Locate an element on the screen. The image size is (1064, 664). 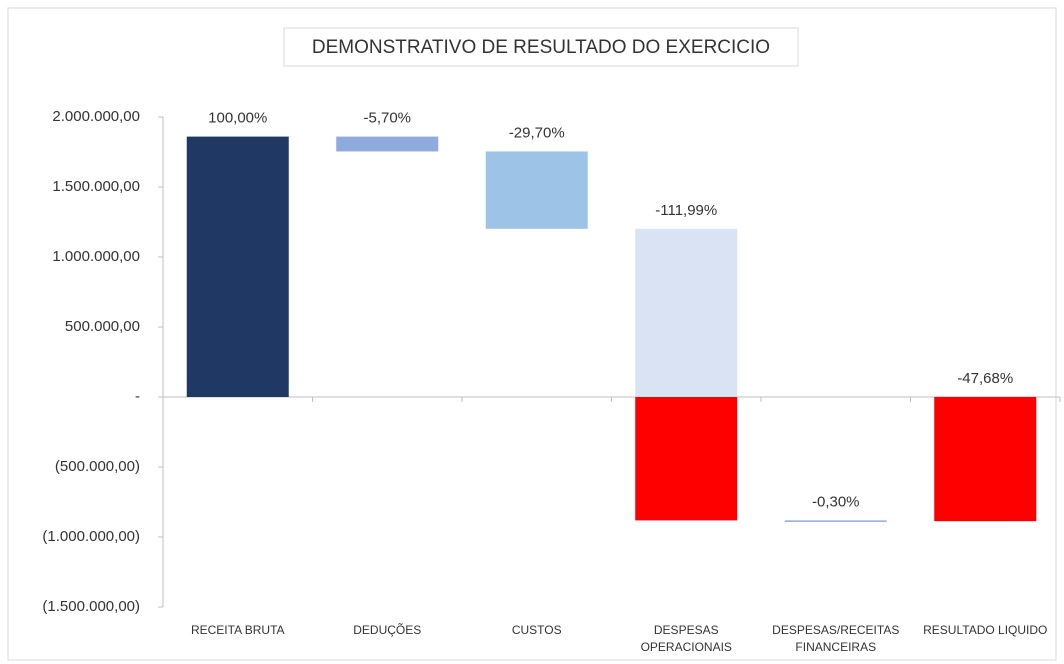
chart-title: DEMONSTRATIVO DE RESULTADO DO EXERCICIO is located at coordinates (541, 47).